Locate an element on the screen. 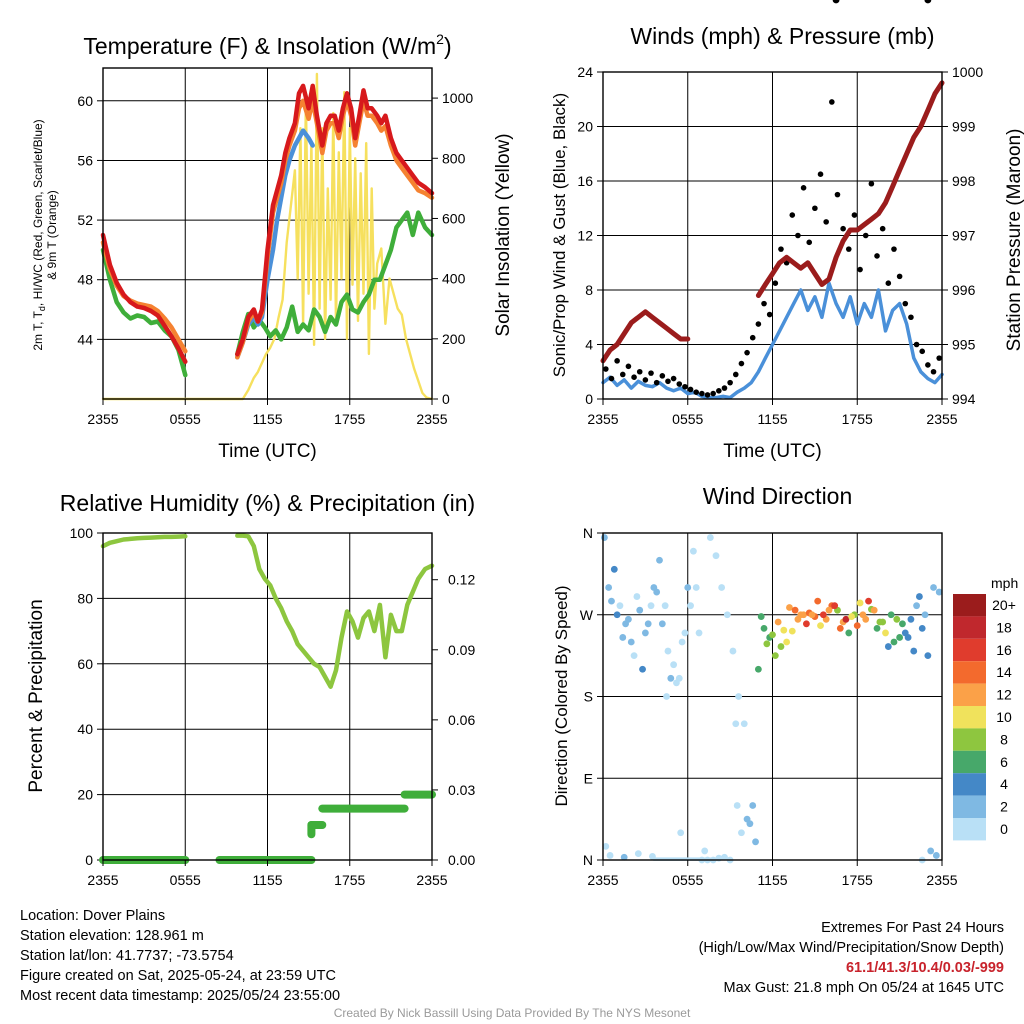 The height and width of the screenshot is (1024, 1024). legend-label: 0 is located at coordinates (1004, 829).